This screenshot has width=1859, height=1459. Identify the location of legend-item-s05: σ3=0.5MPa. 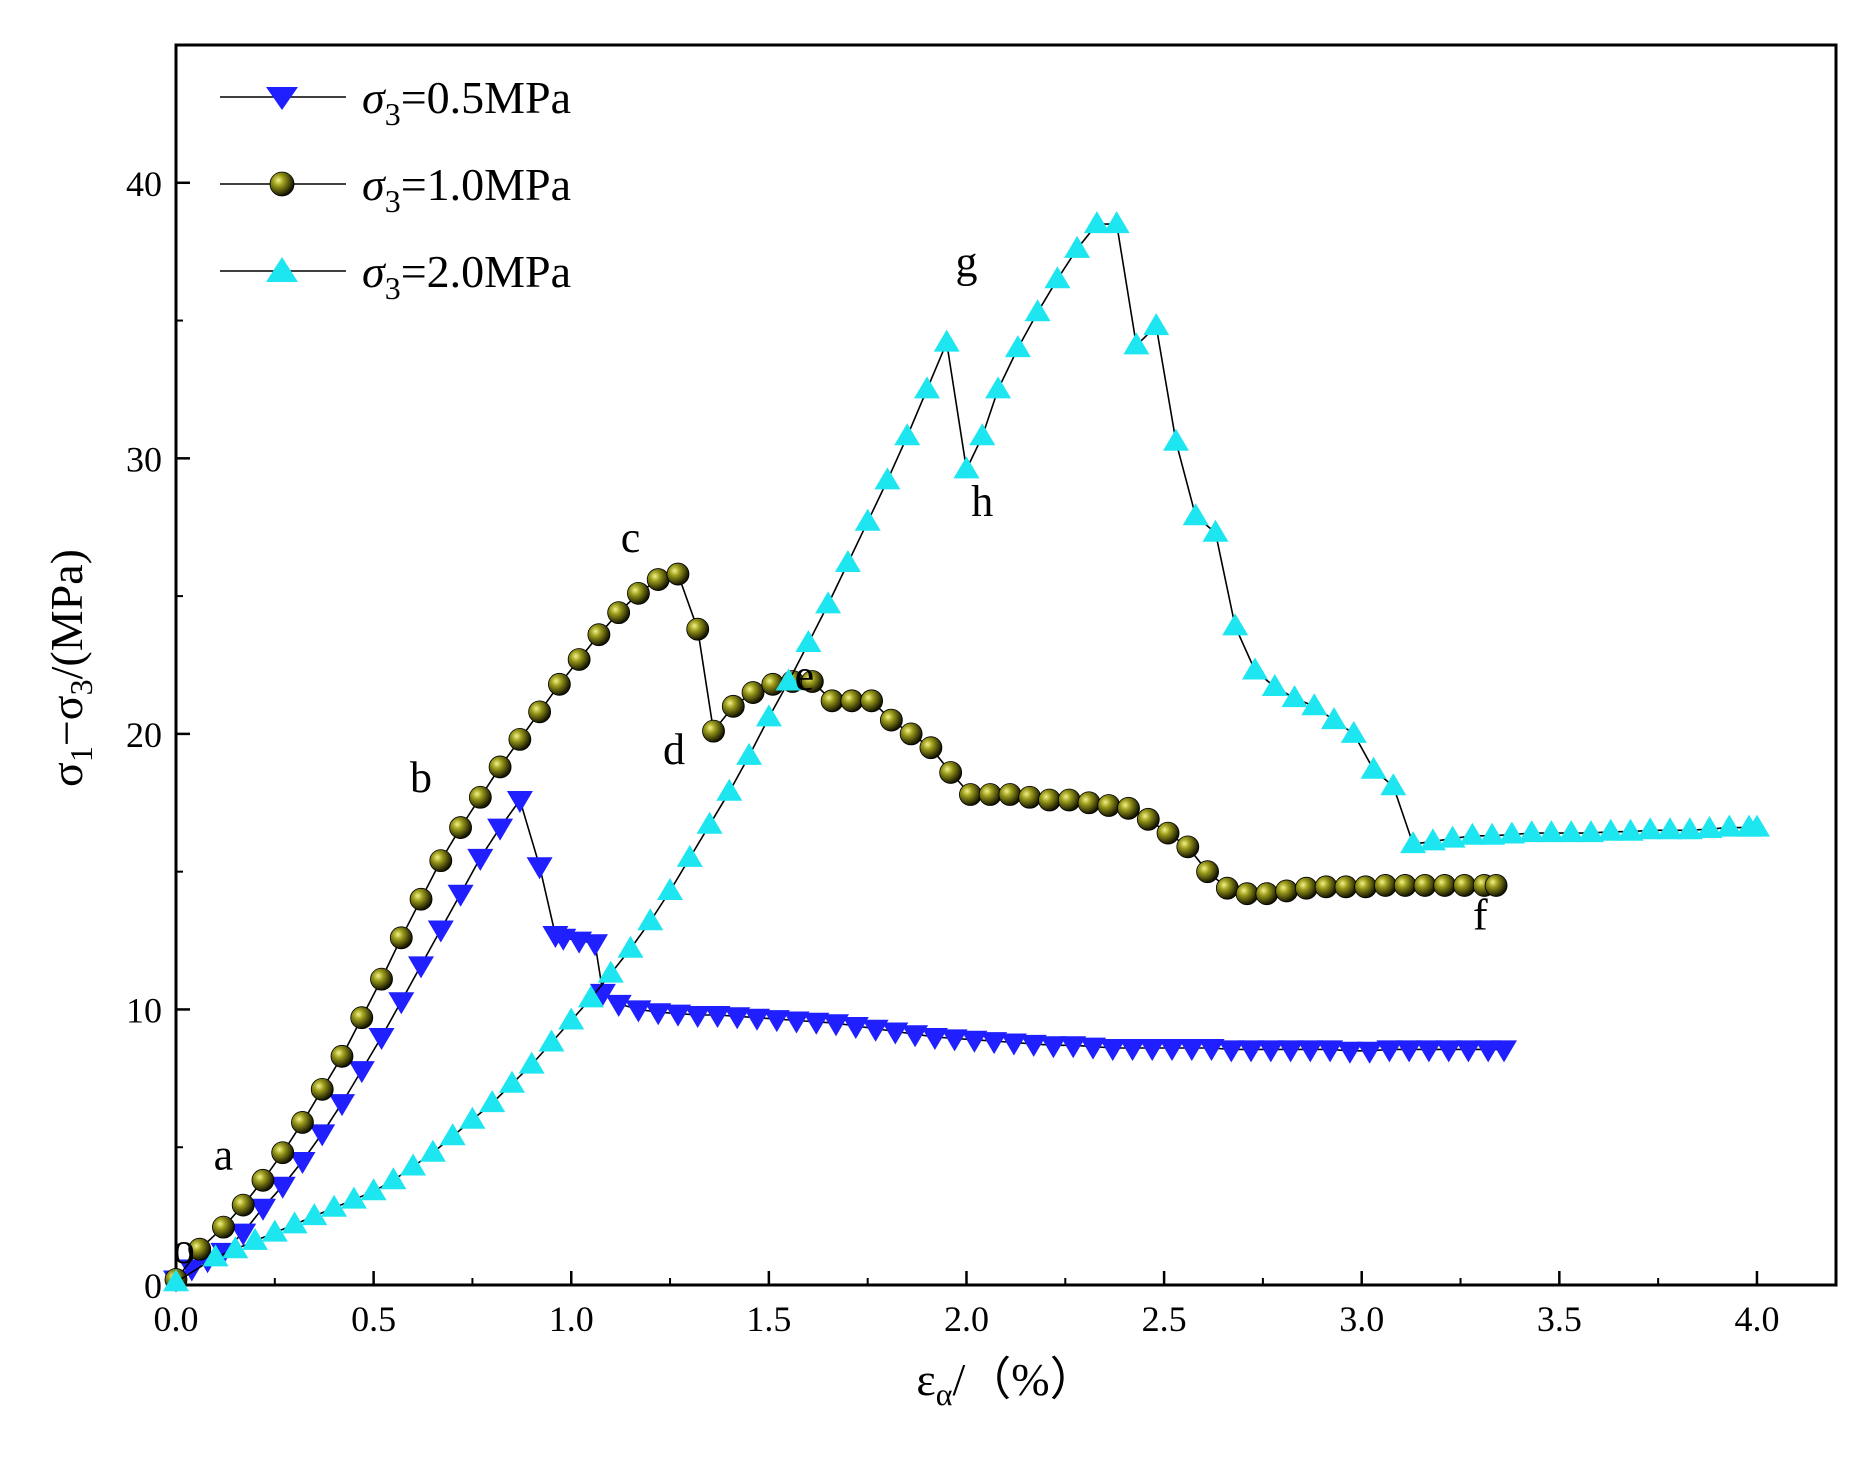
(395, 102).